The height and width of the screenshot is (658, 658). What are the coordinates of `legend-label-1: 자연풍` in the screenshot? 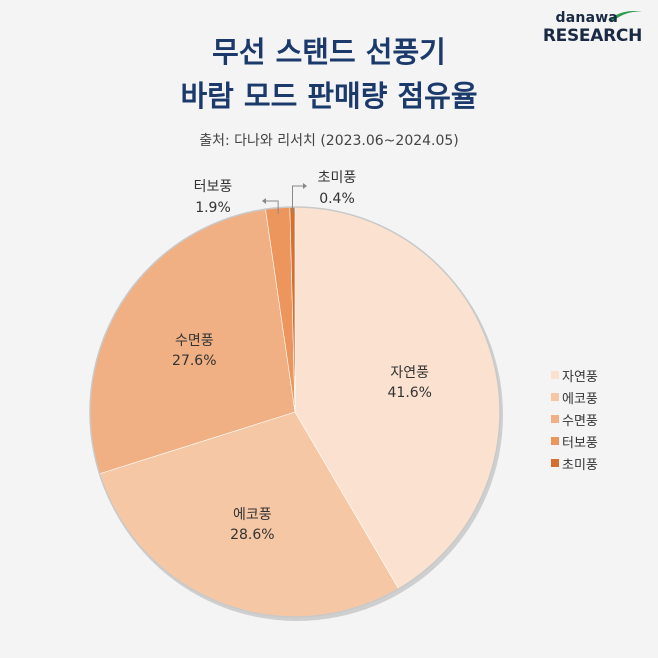 It's located at (580, 377).